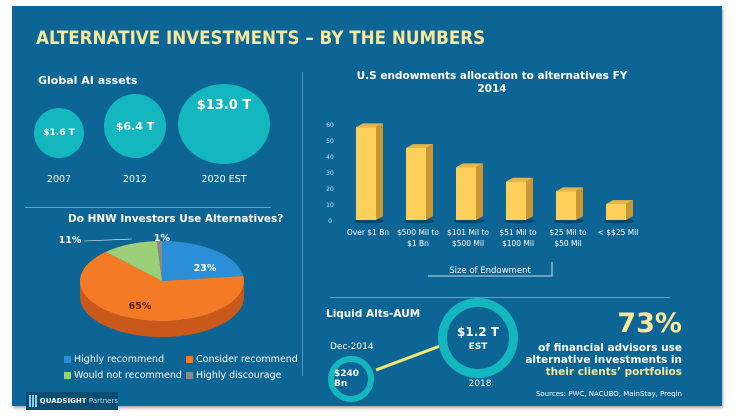 The width and height of the screenshot is (736, 419). I want to click on column-divider, so click(302, 224).